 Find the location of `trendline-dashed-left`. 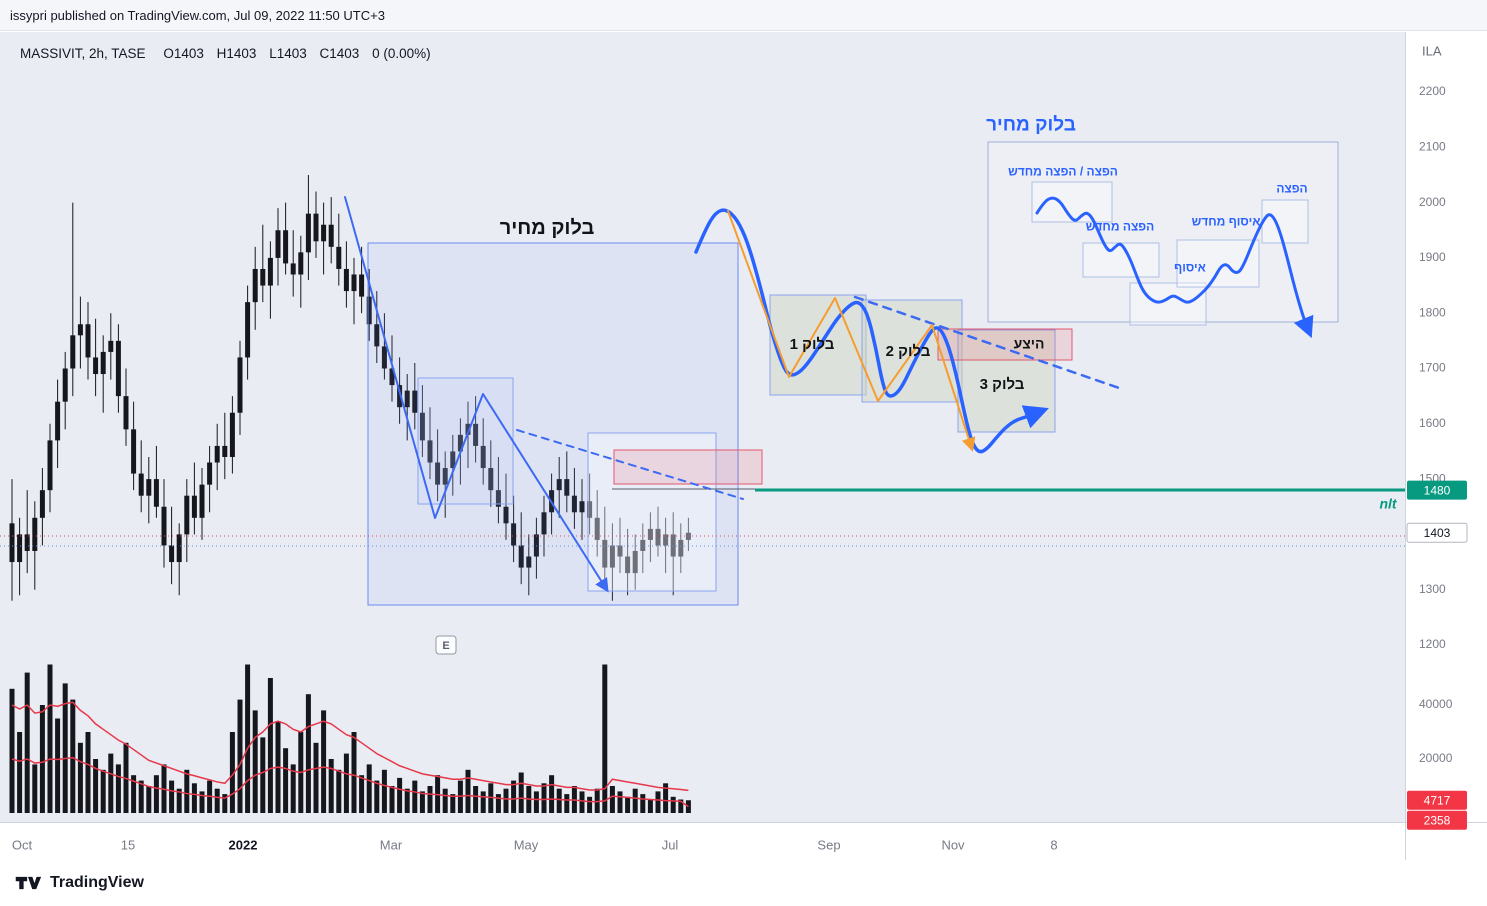

trendline-dashed-left is located at coordinates (630, 464).